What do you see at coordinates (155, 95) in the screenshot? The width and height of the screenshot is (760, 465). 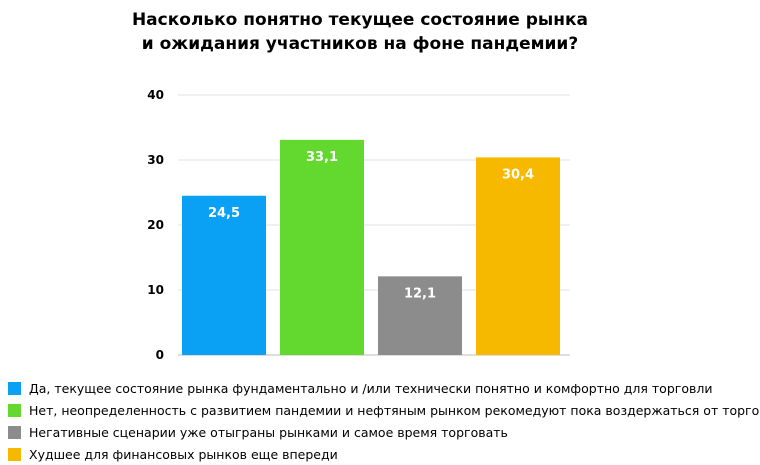 I see `y-tick-label: 40` at bounding box center [155, 95].